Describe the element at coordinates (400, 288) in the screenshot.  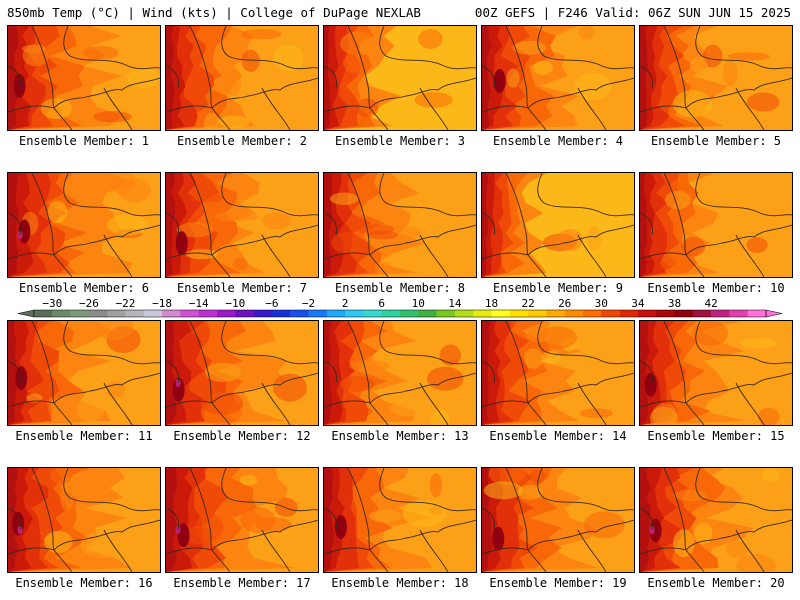
I see `ensemble-member-label: Ensemble Member: 8` at that location.